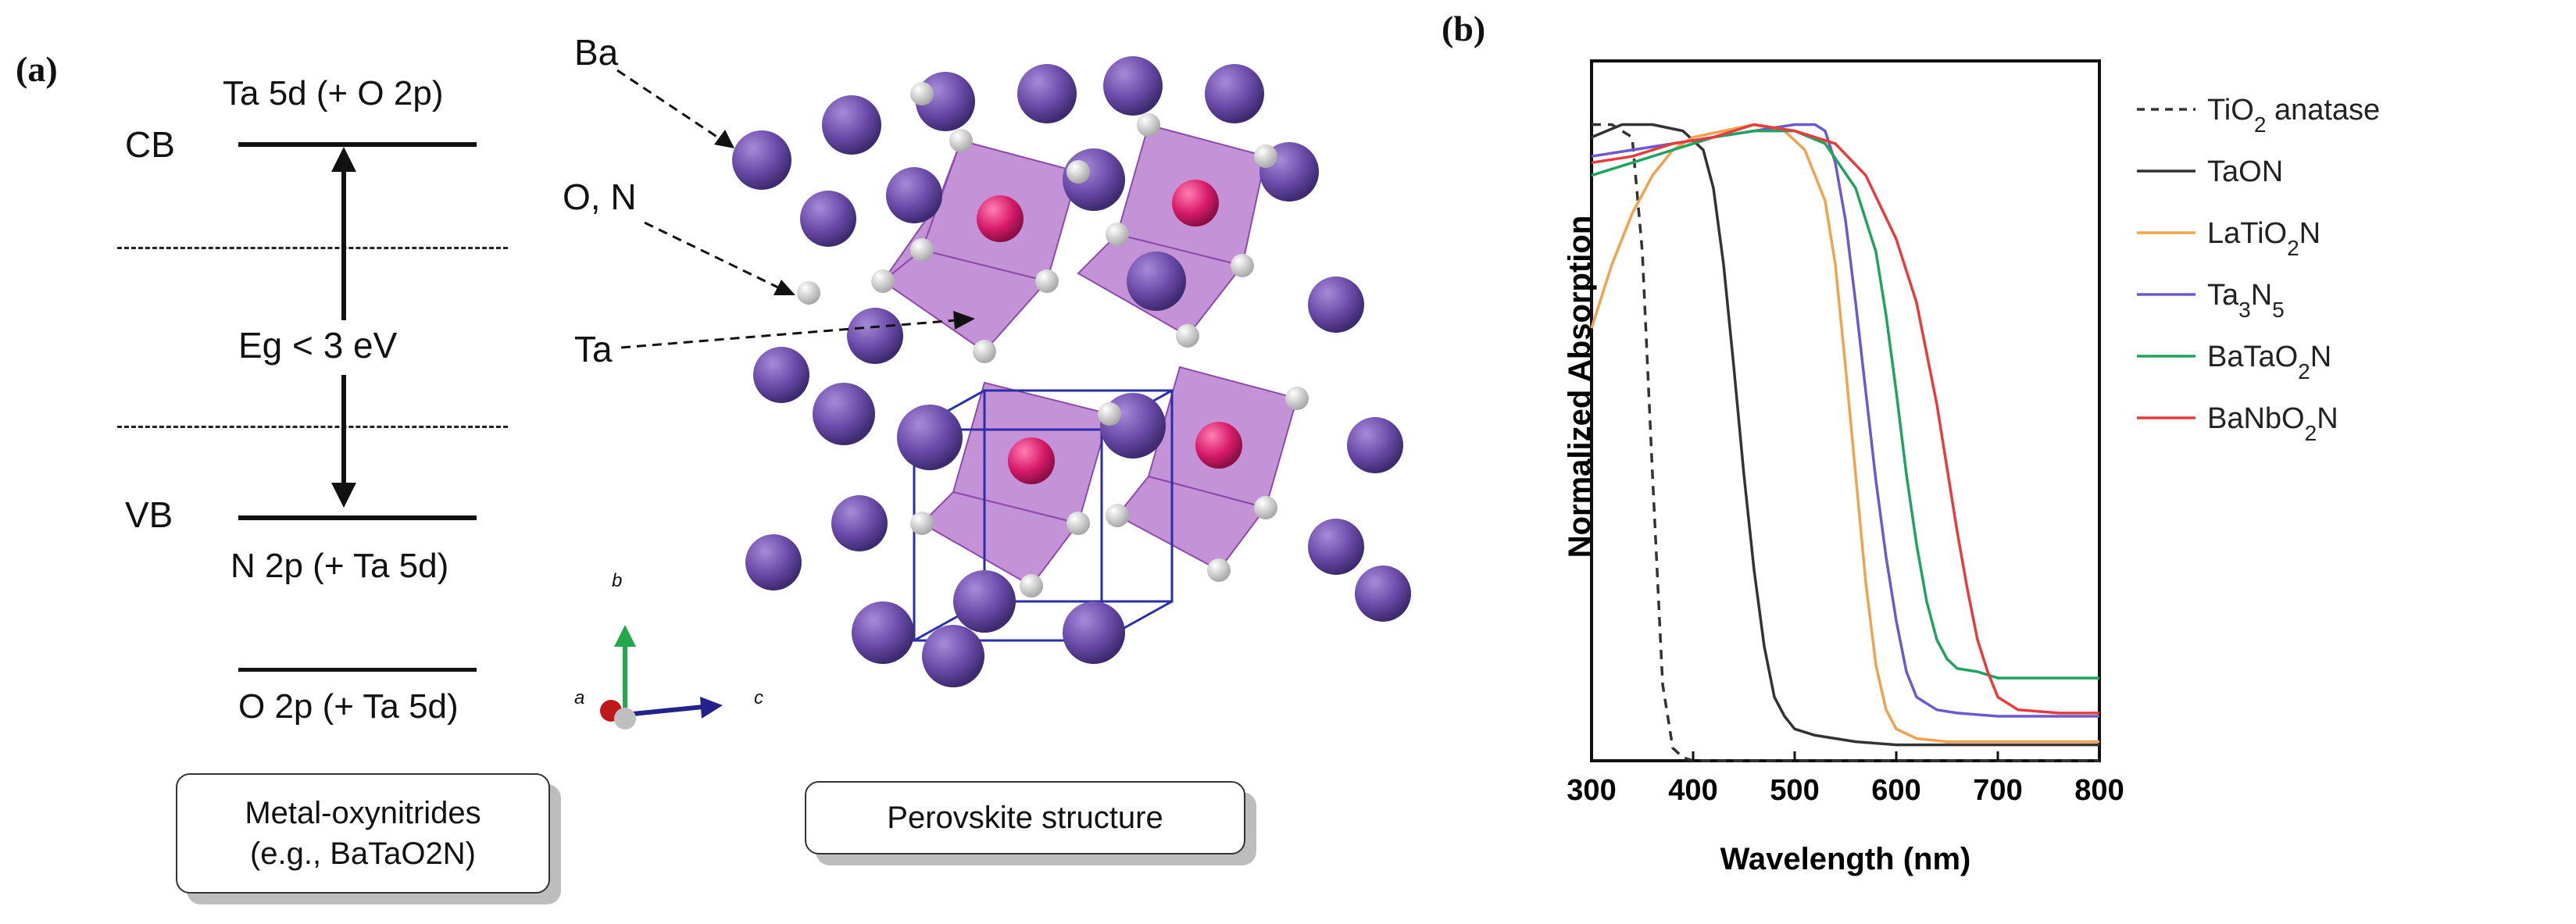 The width and height of the screenshot is (2576, 924). I want to click on atom-label-ta: Ta, so click(594, 349).